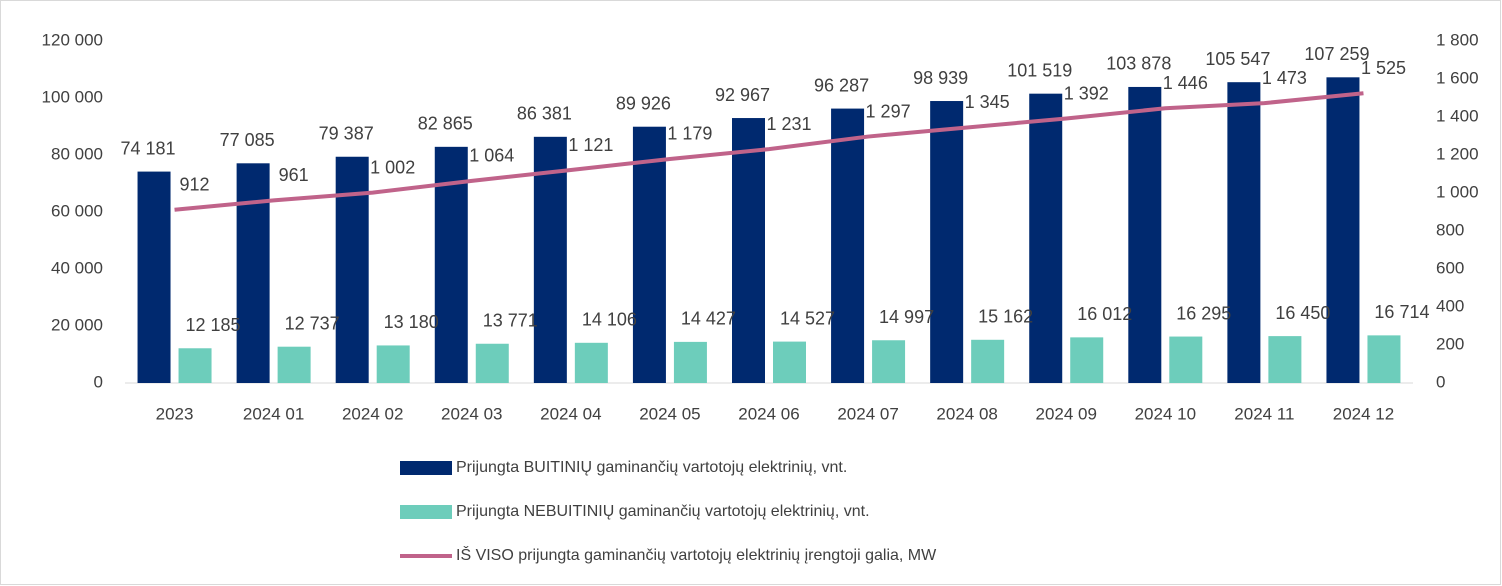 The width and height of the screenshot is (1502, 586). I want to click on data-label: 98 939, so click(940, 78).